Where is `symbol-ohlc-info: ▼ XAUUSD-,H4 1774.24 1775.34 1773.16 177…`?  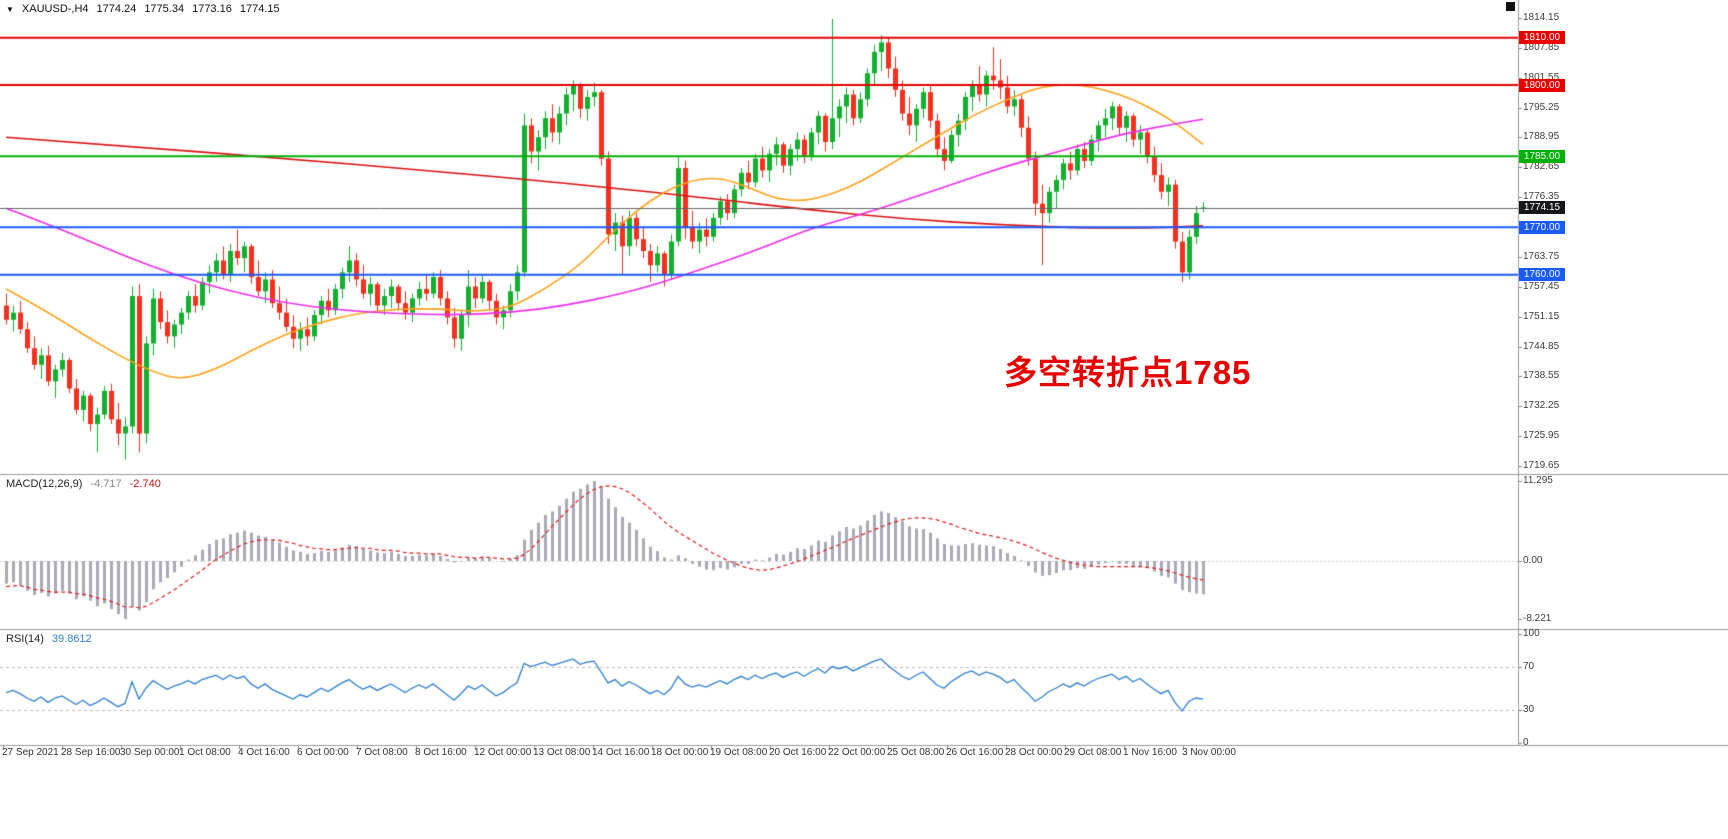
symbol-ohlc-info: ▼ XAUUSD-,H4 1774.24 1775.34 1773.16 177… is located at coordinates (143, 9).